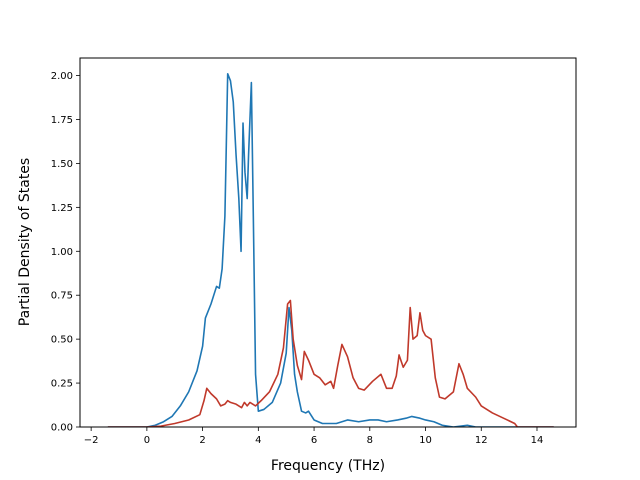 The width and height of the screenshot is (640, 480). Describe the element at coordinates (147, 440) in the screenshot. I see `x-tick-label: 0` at that location.